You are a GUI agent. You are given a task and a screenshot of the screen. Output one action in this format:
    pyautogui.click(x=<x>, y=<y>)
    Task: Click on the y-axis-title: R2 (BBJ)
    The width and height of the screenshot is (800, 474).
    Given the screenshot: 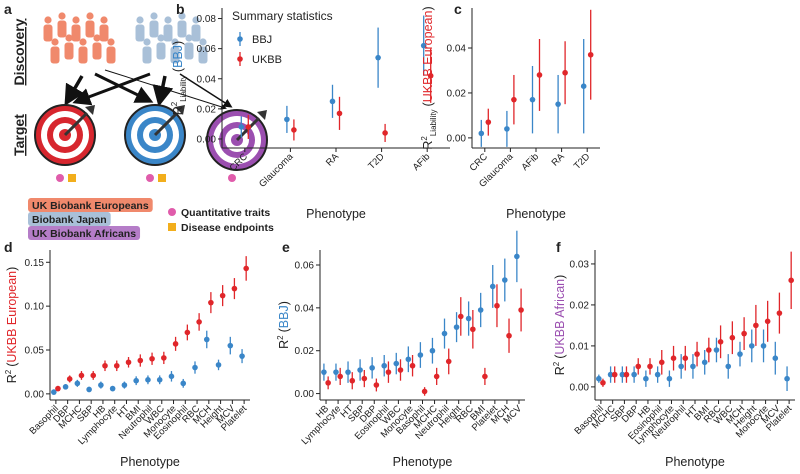 What is the action you would take?
    pyautogui.click(x=283, y=325)
    